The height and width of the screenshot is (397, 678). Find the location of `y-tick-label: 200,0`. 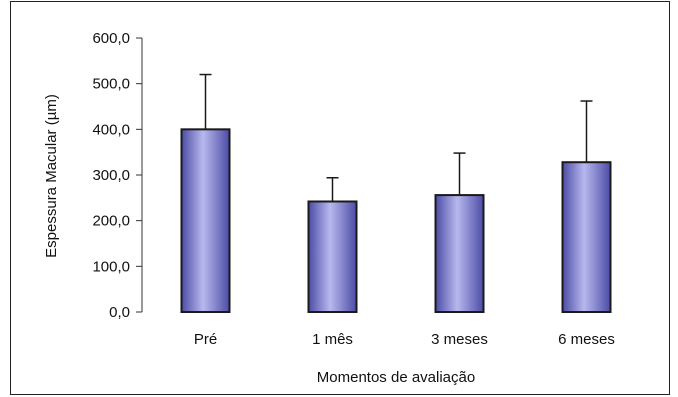

y-tick-label: 200,0 is located at coordinates (111, 221).